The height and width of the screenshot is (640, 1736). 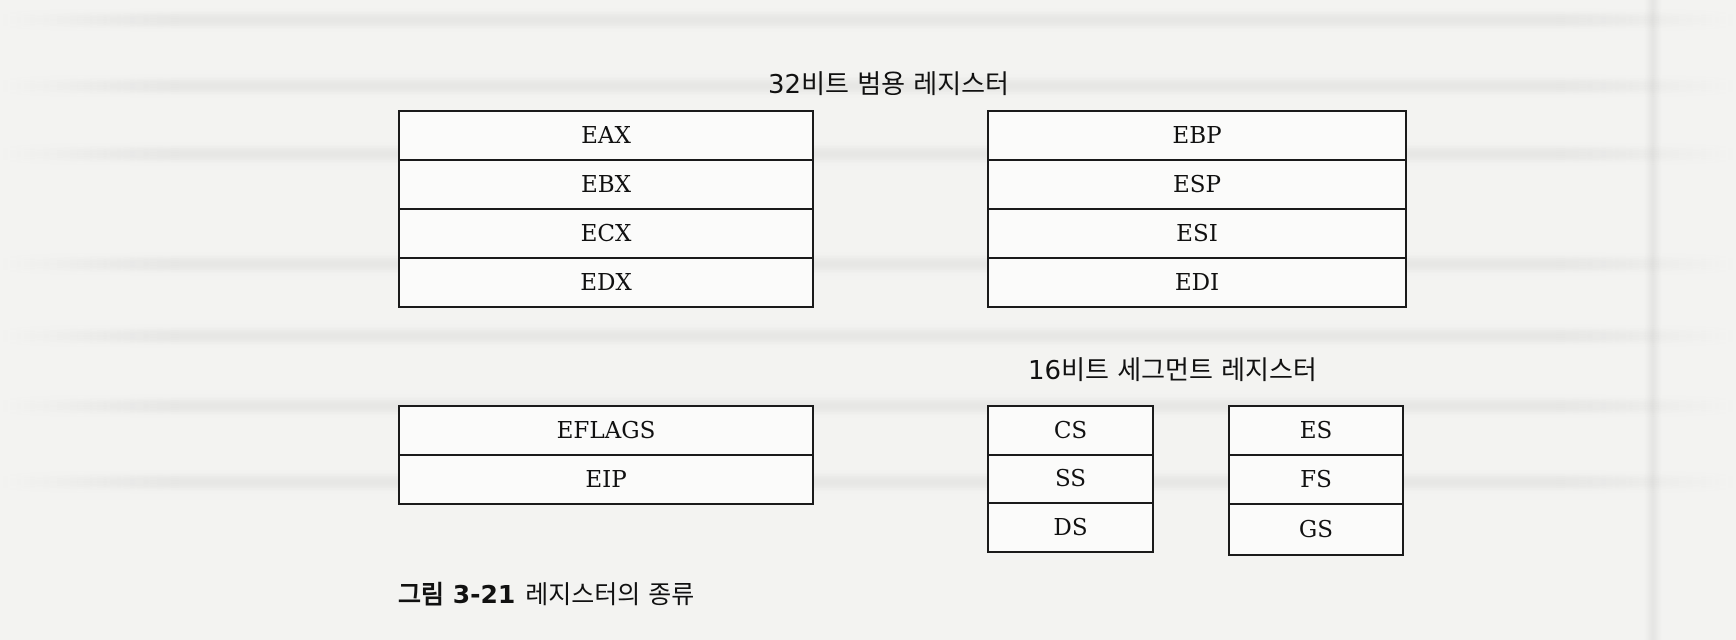 What do you see at coordinates (1316, 431) in the screenshot?
I see `register-es: ES` at bounding box center [1316, 431].